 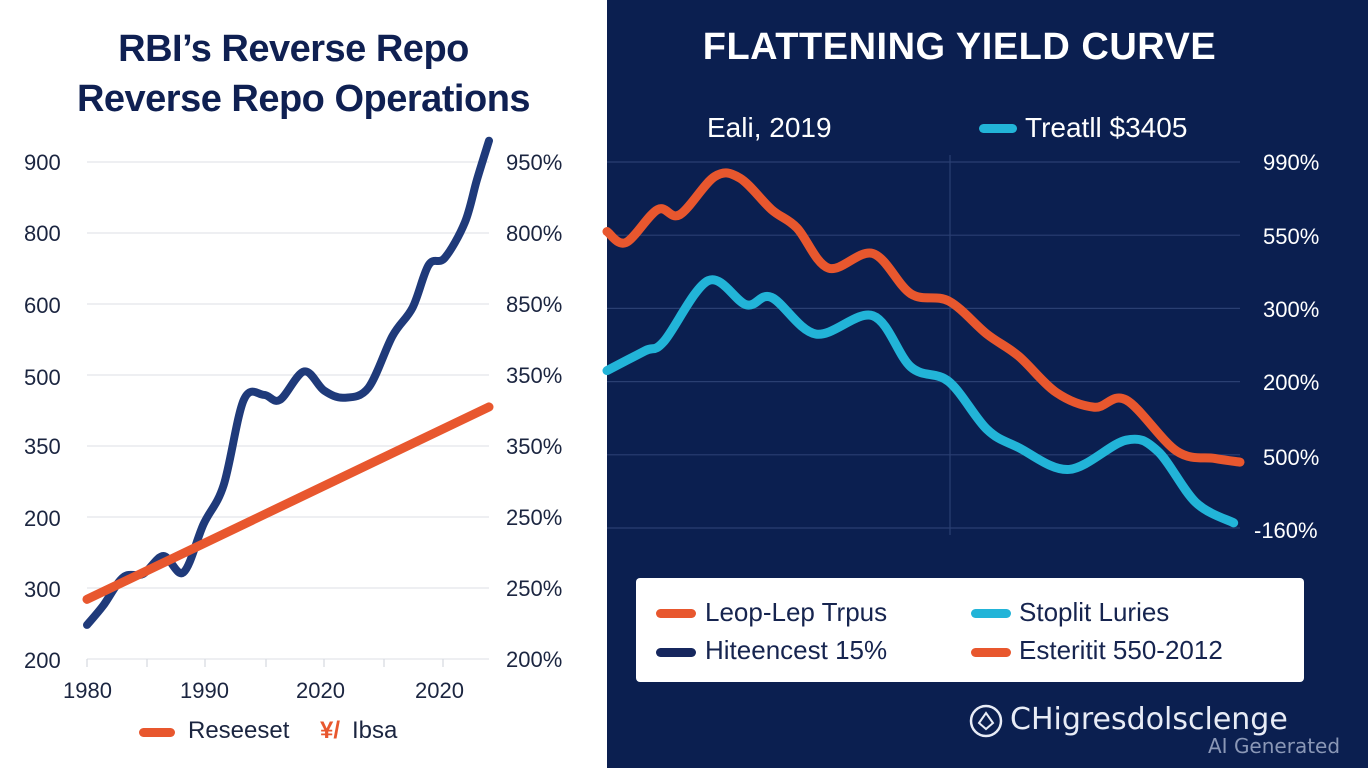 What do you see at coordinates (1149, 719) in the screenshot?
I see `brand-name: CHigresdolsclenge` at bounding box center [1149, 719].